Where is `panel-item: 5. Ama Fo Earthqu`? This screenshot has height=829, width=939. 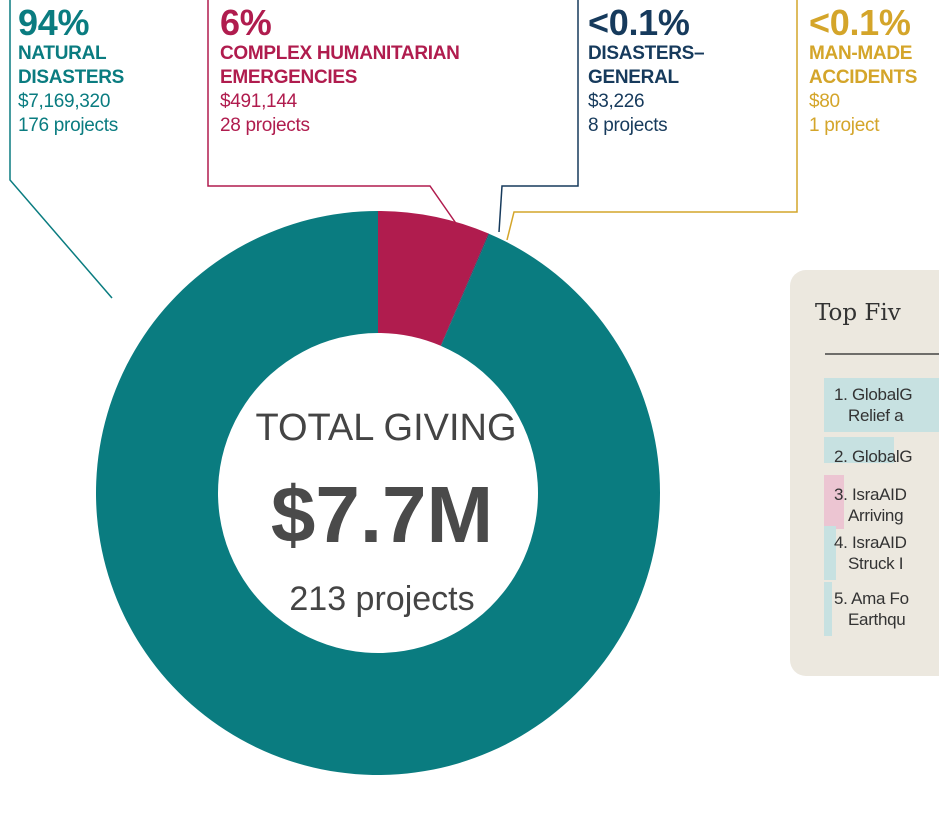
panel-item: 5. Ama Fo Earthqu is located at coordinates (871, 609).